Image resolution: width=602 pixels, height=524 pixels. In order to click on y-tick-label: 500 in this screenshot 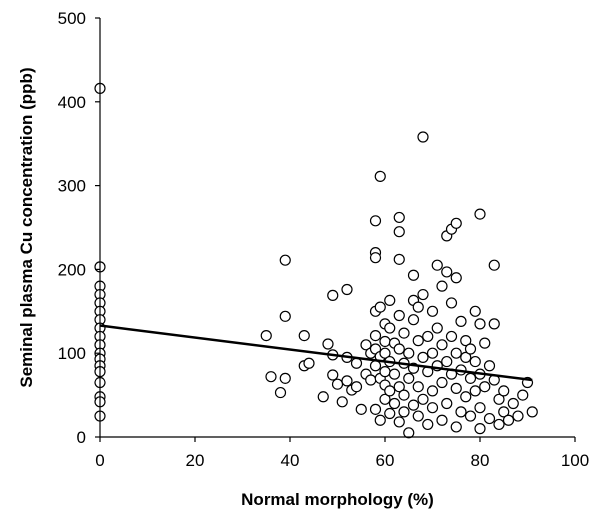, I will do `click(72, 18)`.